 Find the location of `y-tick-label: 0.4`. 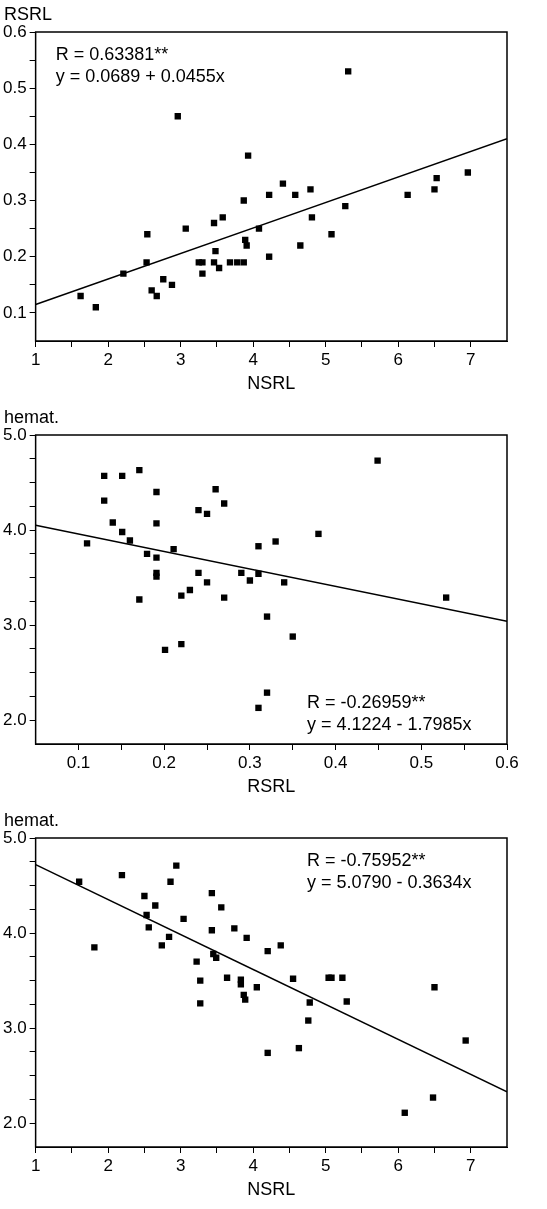

y-tick-label: 0.4 is located at coordinates (14, 144).